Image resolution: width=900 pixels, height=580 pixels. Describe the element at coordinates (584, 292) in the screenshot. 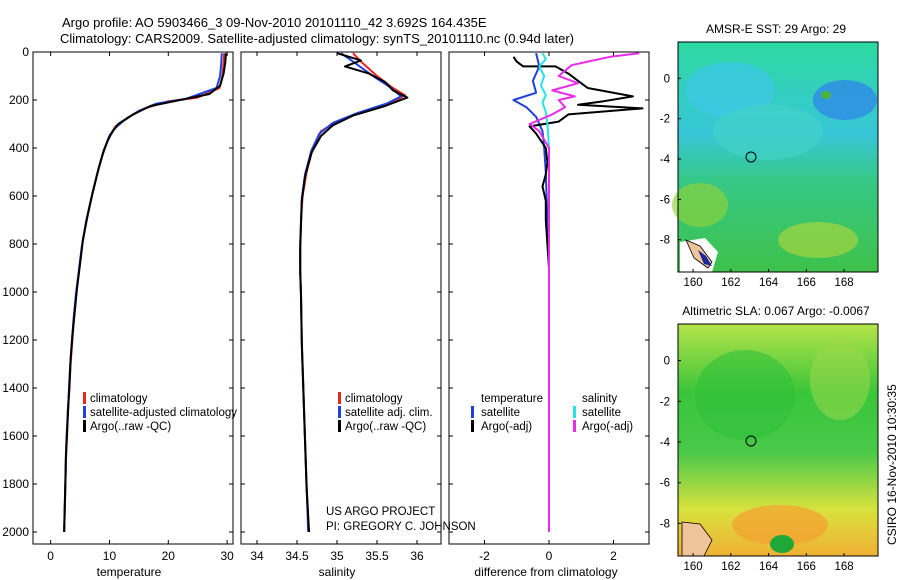

I see `series-line-salinity-argo-adj-` at that location.